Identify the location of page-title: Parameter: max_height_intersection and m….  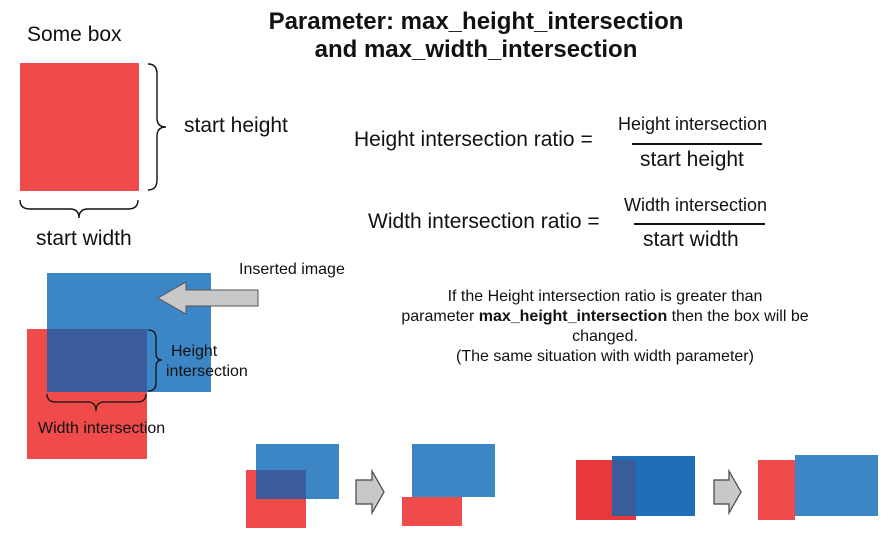
(448, 36).